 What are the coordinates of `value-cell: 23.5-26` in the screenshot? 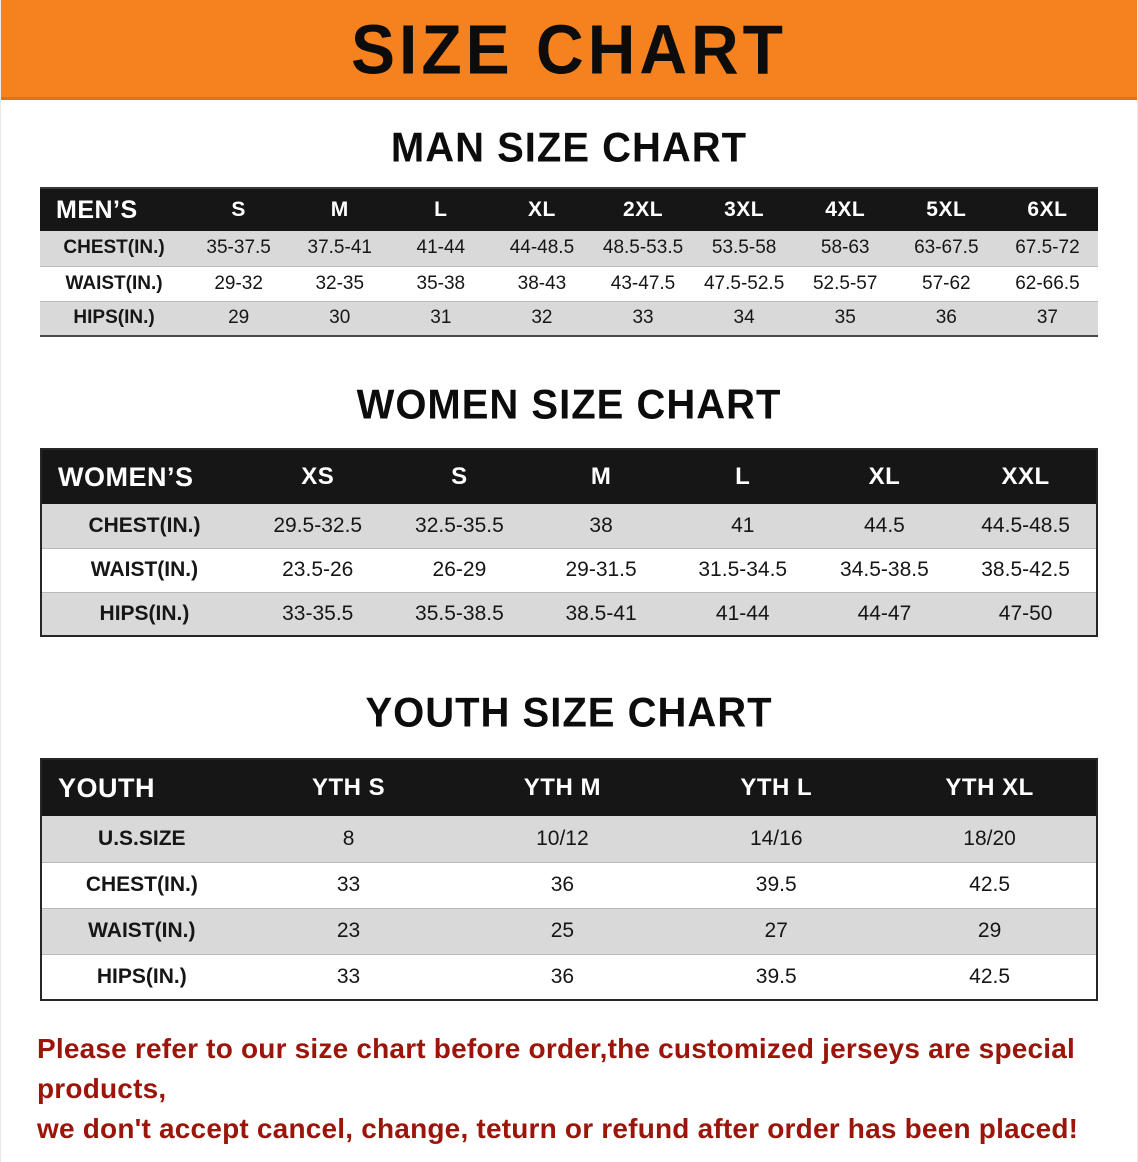 It's located at (318, 569).